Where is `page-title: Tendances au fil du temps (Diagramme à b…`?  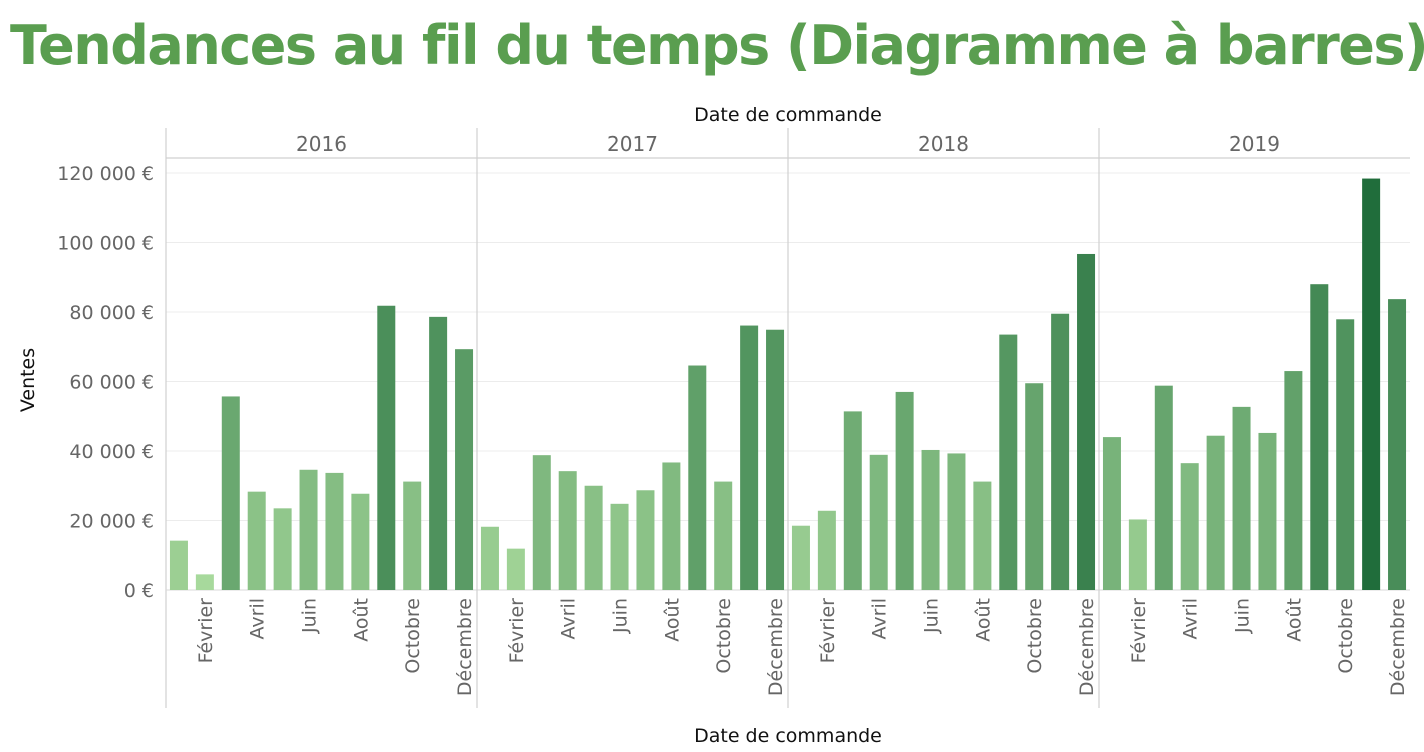 page-title: Tendances au fil du temps (Diagramme à b… is located at coordinates (717, 45).